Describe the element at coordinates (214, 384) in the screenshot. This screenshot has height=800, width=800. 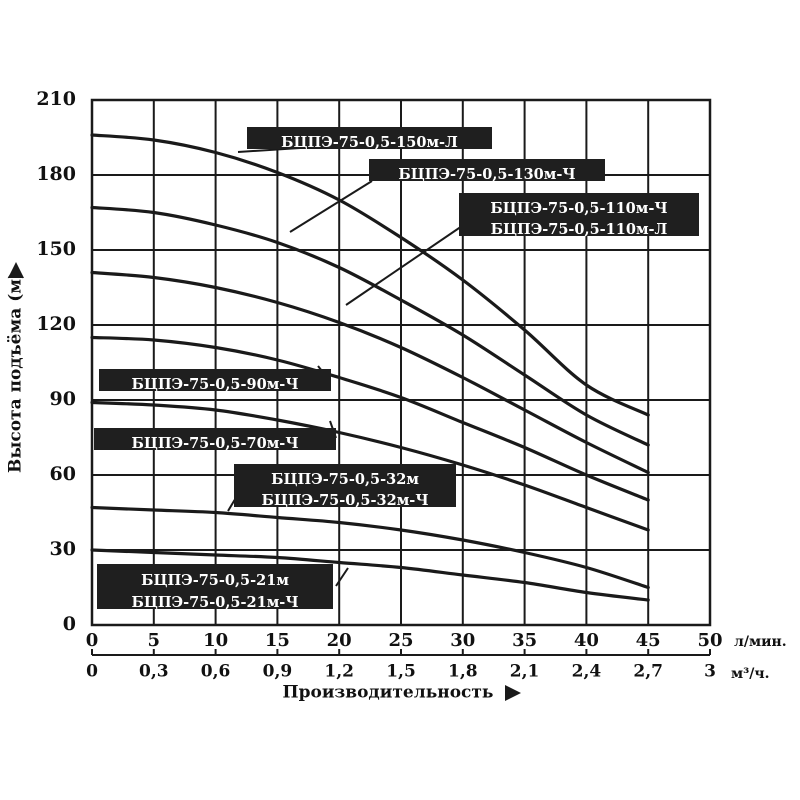
I see `annotation-бцпэ-75-0-5-90м-ч: БЦПЭ-75-0,5-90м-Ч` at that location.